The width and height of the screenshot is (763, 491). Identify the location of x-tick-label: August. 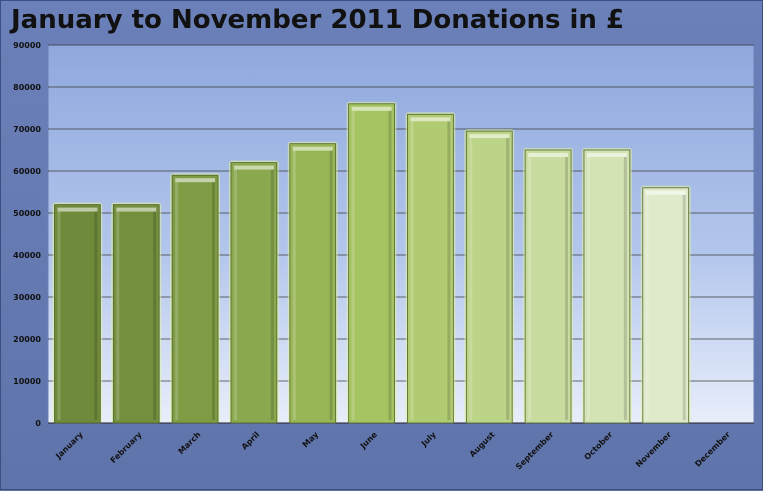
(482, 444).